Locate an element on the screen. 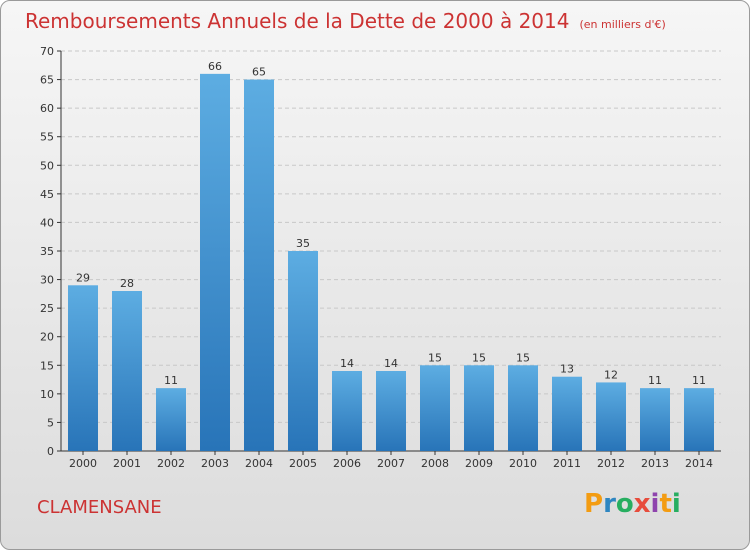 Image resolution: width=750 pixels, height=550 pixels. y-tick-label: 5 is located at coordinates (50, 422).